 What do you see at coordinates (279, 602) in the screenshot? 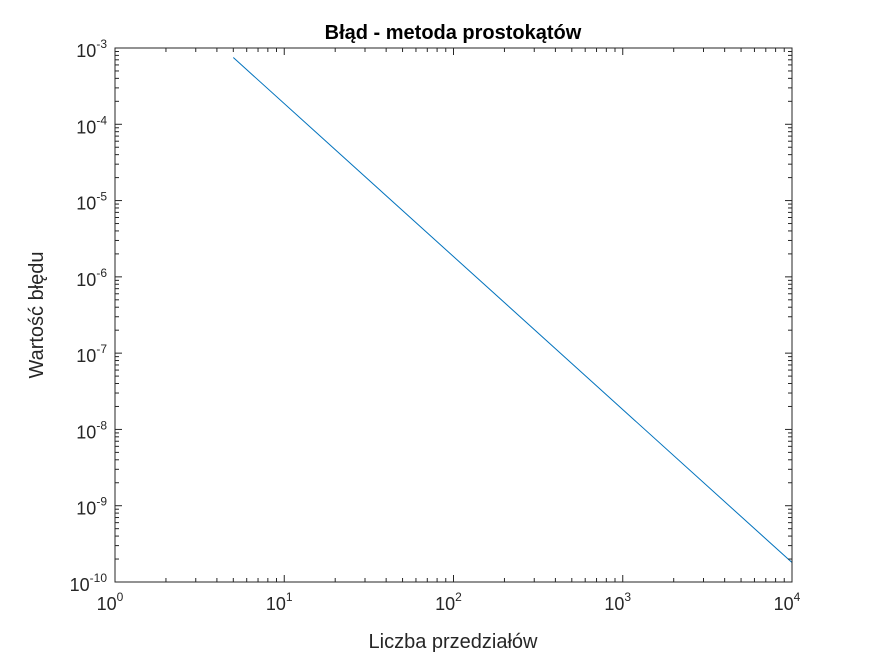
I see `x-tick-label: 10¹` at bounding box center [279, 602].